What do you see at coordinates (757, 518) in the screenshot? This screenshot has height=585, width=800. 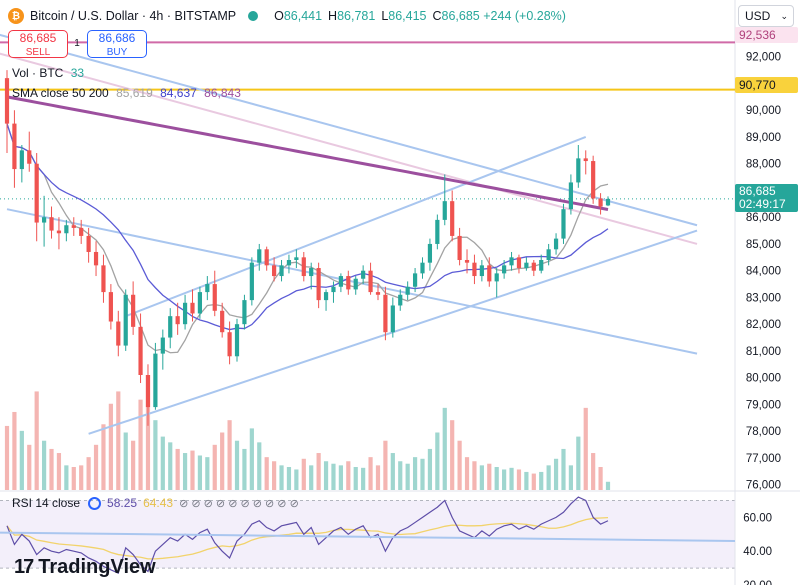 I see `rsi-axis-label: 60.00` at bounding box center [757, 518].